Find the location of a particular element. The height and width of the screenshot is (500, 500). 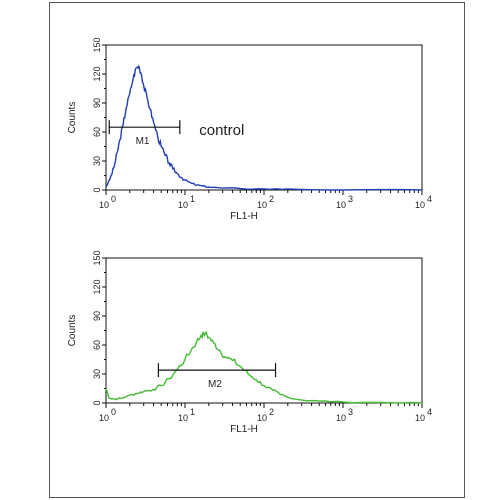

gate-label: M2 is located at coordinates (215, 384).